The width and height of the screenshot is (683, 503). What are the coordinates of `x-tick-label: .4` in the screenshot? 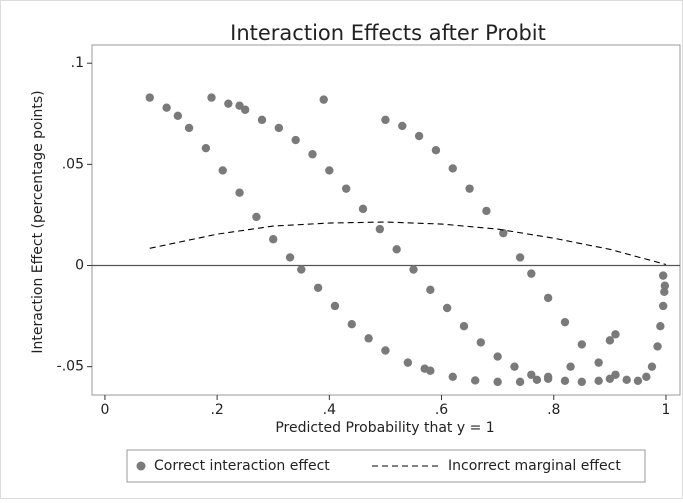 It's located at (329, 410).